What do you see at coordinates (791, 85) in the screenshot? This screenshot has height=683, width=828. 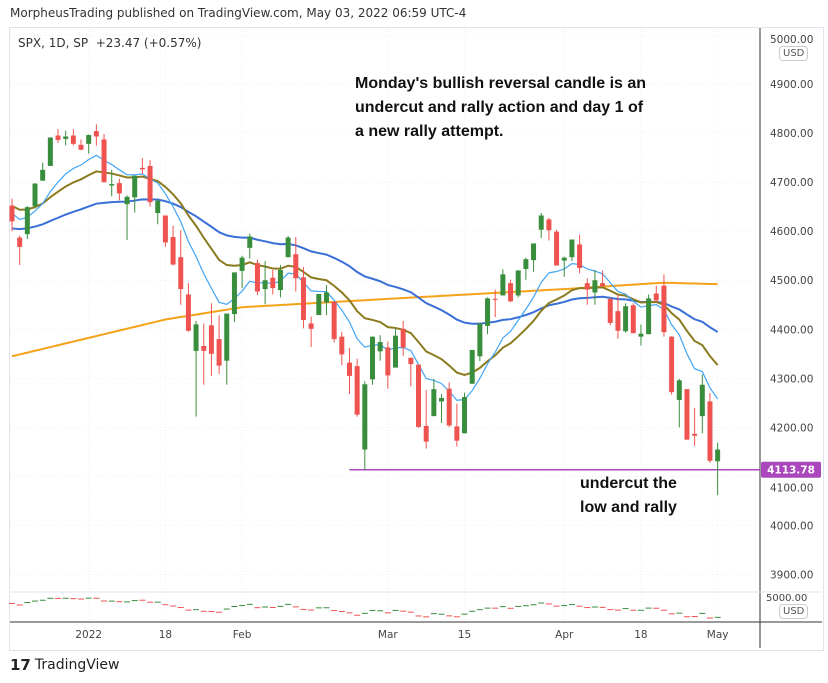 I see `y-tick-label: 4900.00` at bounding box center [791, 85].